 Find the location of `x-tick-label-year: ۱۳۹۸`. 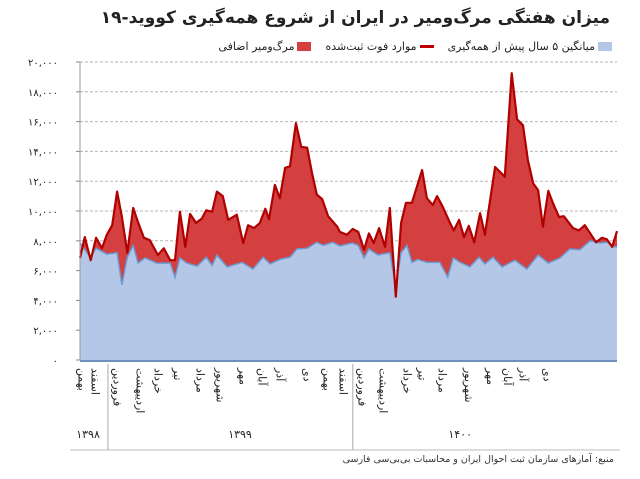

x-tick-label-year: ۱۳۹۸ is located at coordinates (88, 434).